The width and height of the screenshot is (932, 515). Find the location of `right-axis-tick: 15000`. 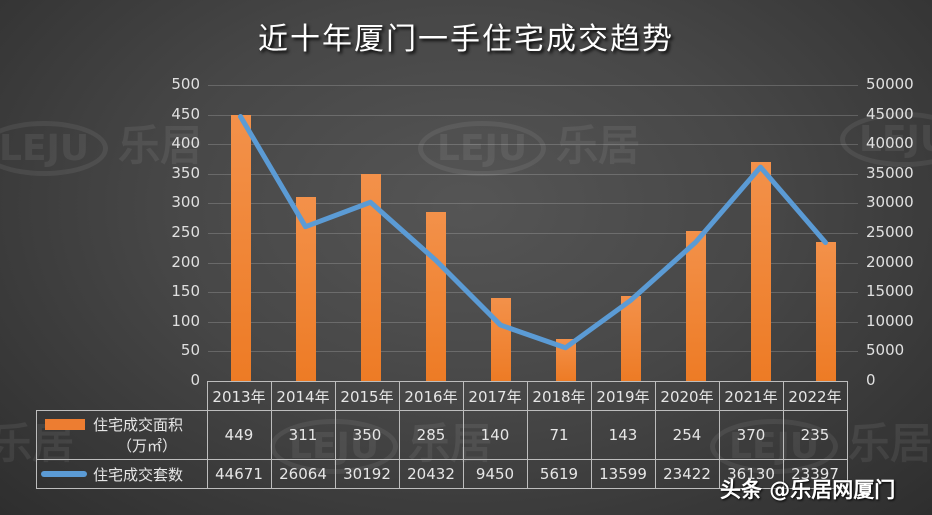

right-axis-tick: 15000 is located at coordinates (890, 291).